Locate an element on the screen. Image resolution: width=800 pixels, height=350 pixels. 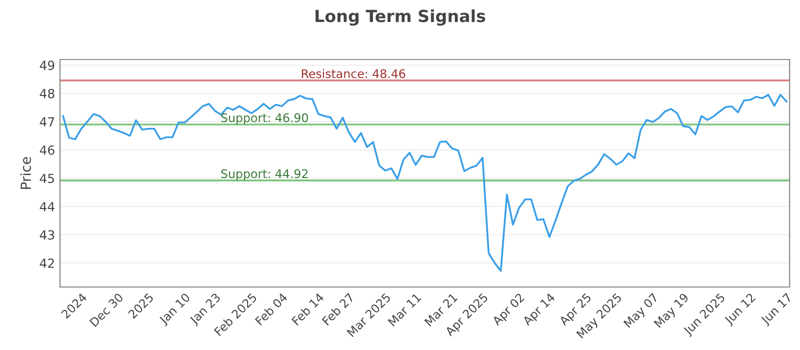
y-tick-label: 48 is located at coordinates (47, 93).